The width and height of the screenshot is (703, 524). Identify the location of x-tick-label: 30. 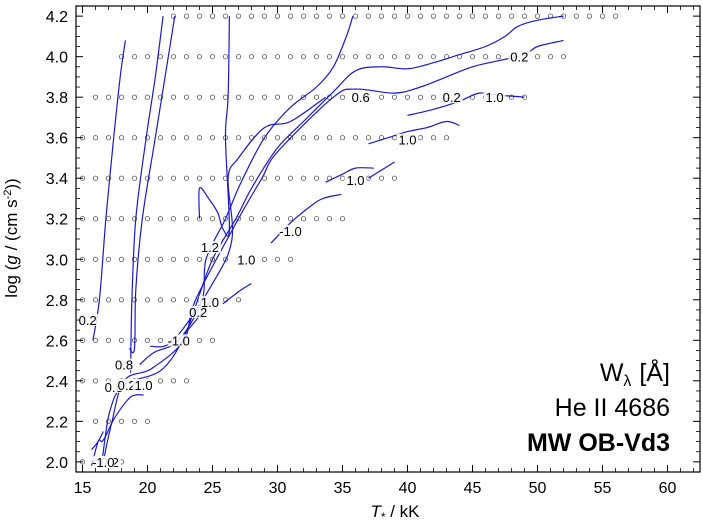
(278, 488).